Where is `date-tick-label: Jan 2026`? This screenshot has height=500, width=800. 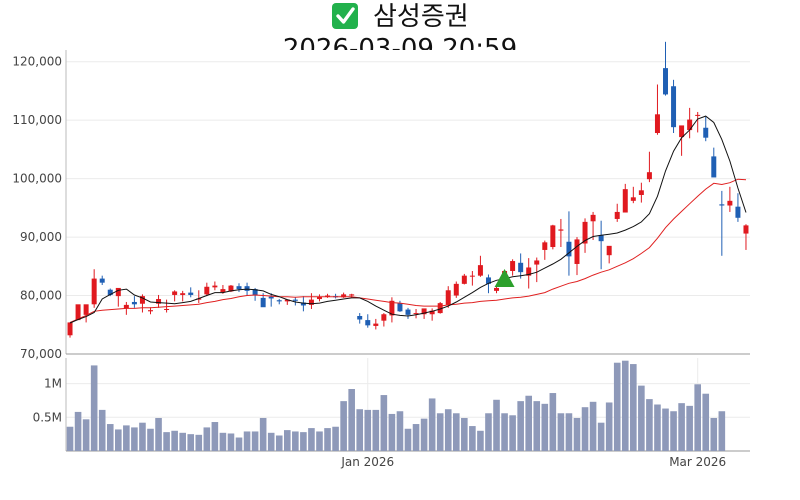 date-tick-label: Jan 2026 is located at coordinates (367, 462).